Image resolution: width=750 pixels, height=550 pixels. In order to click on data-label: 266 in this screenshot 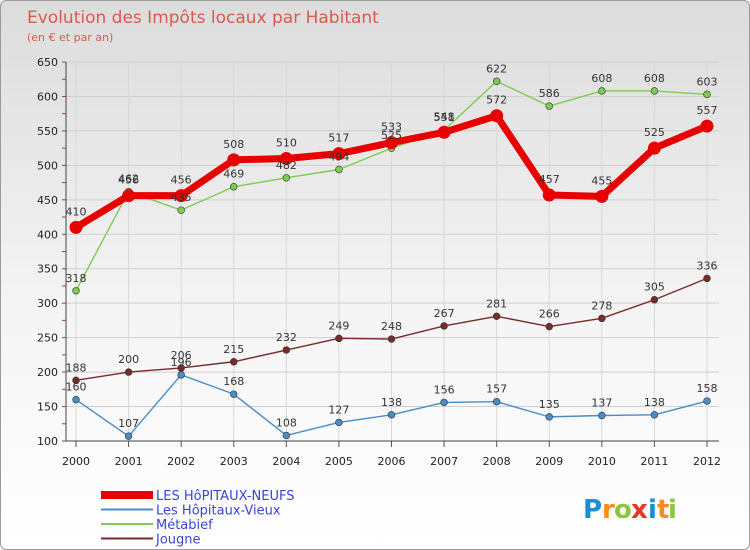, I will do `click(549, 314)`.